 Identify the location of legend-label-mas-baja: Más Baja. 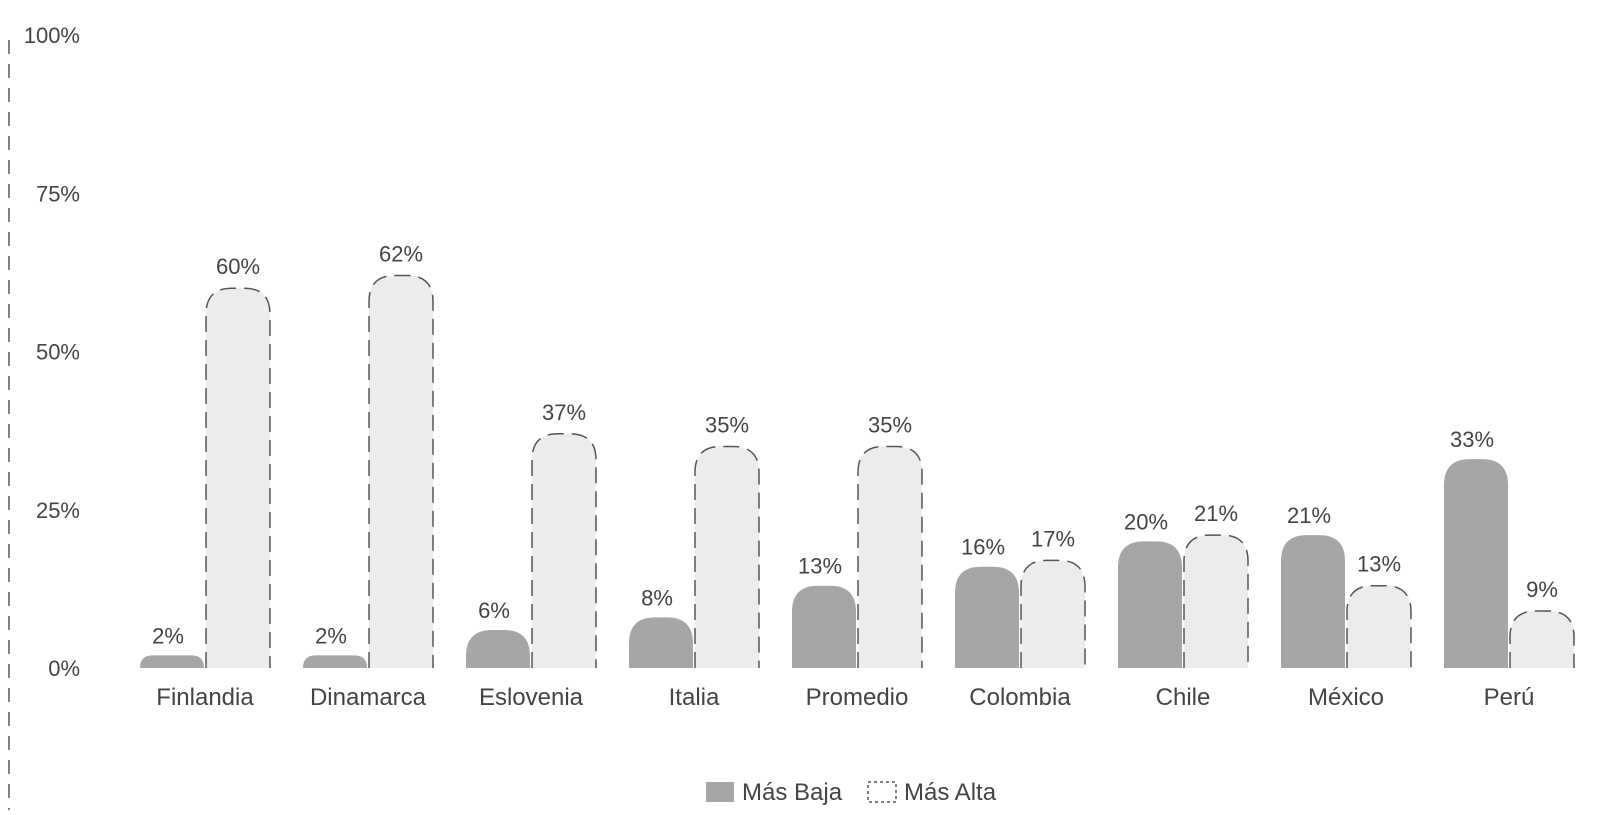
(792, 792).